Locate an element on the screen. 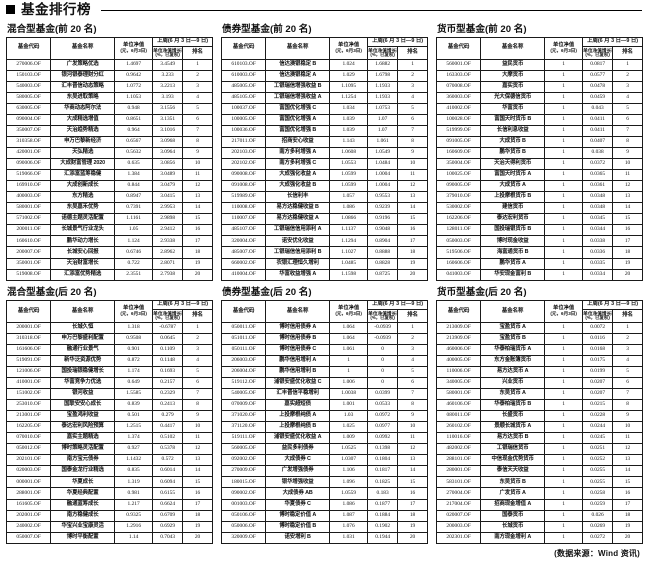  cell-growth-rate: 0.0577 is located at coordinates (598, 75).